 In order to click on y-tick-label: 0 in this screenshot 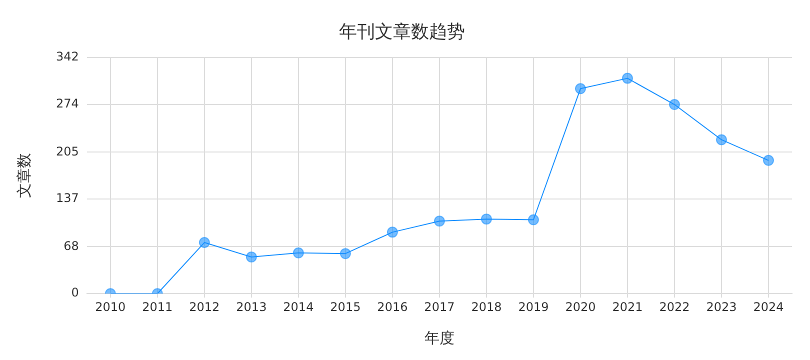, I will do `click(75, 293)`.